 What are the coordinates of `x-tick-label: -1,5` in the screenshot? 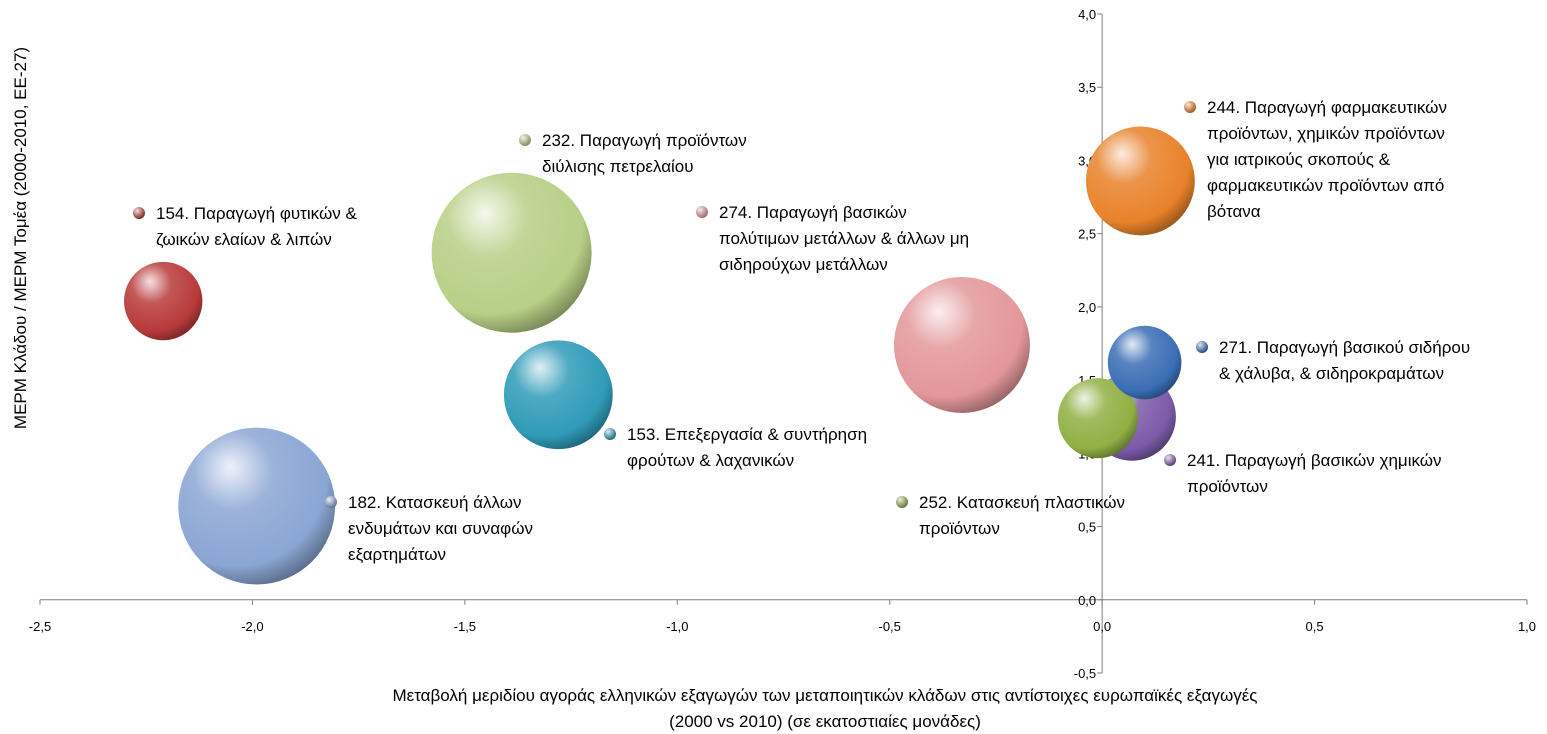 It's located at (465, 626).